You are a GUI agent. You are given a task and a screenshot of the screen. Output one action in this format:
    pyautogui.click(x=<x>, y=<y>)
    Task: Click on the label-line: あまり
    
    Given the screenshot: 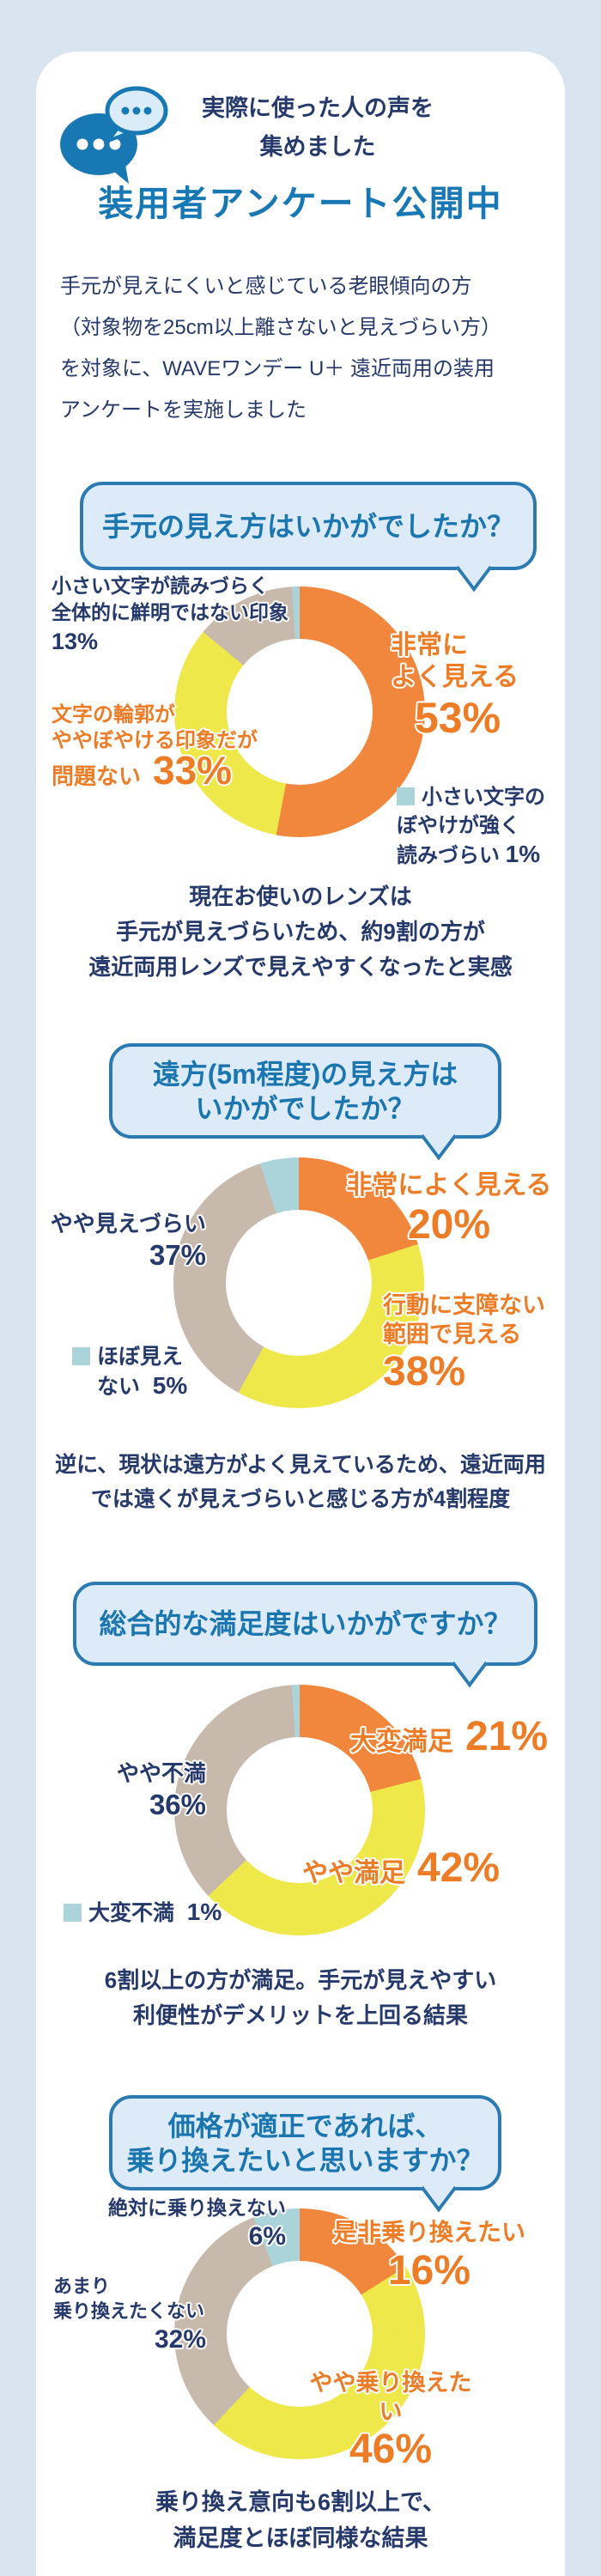 What is the action you would take?
    pyautogui.click(x=82, y=2286)
    